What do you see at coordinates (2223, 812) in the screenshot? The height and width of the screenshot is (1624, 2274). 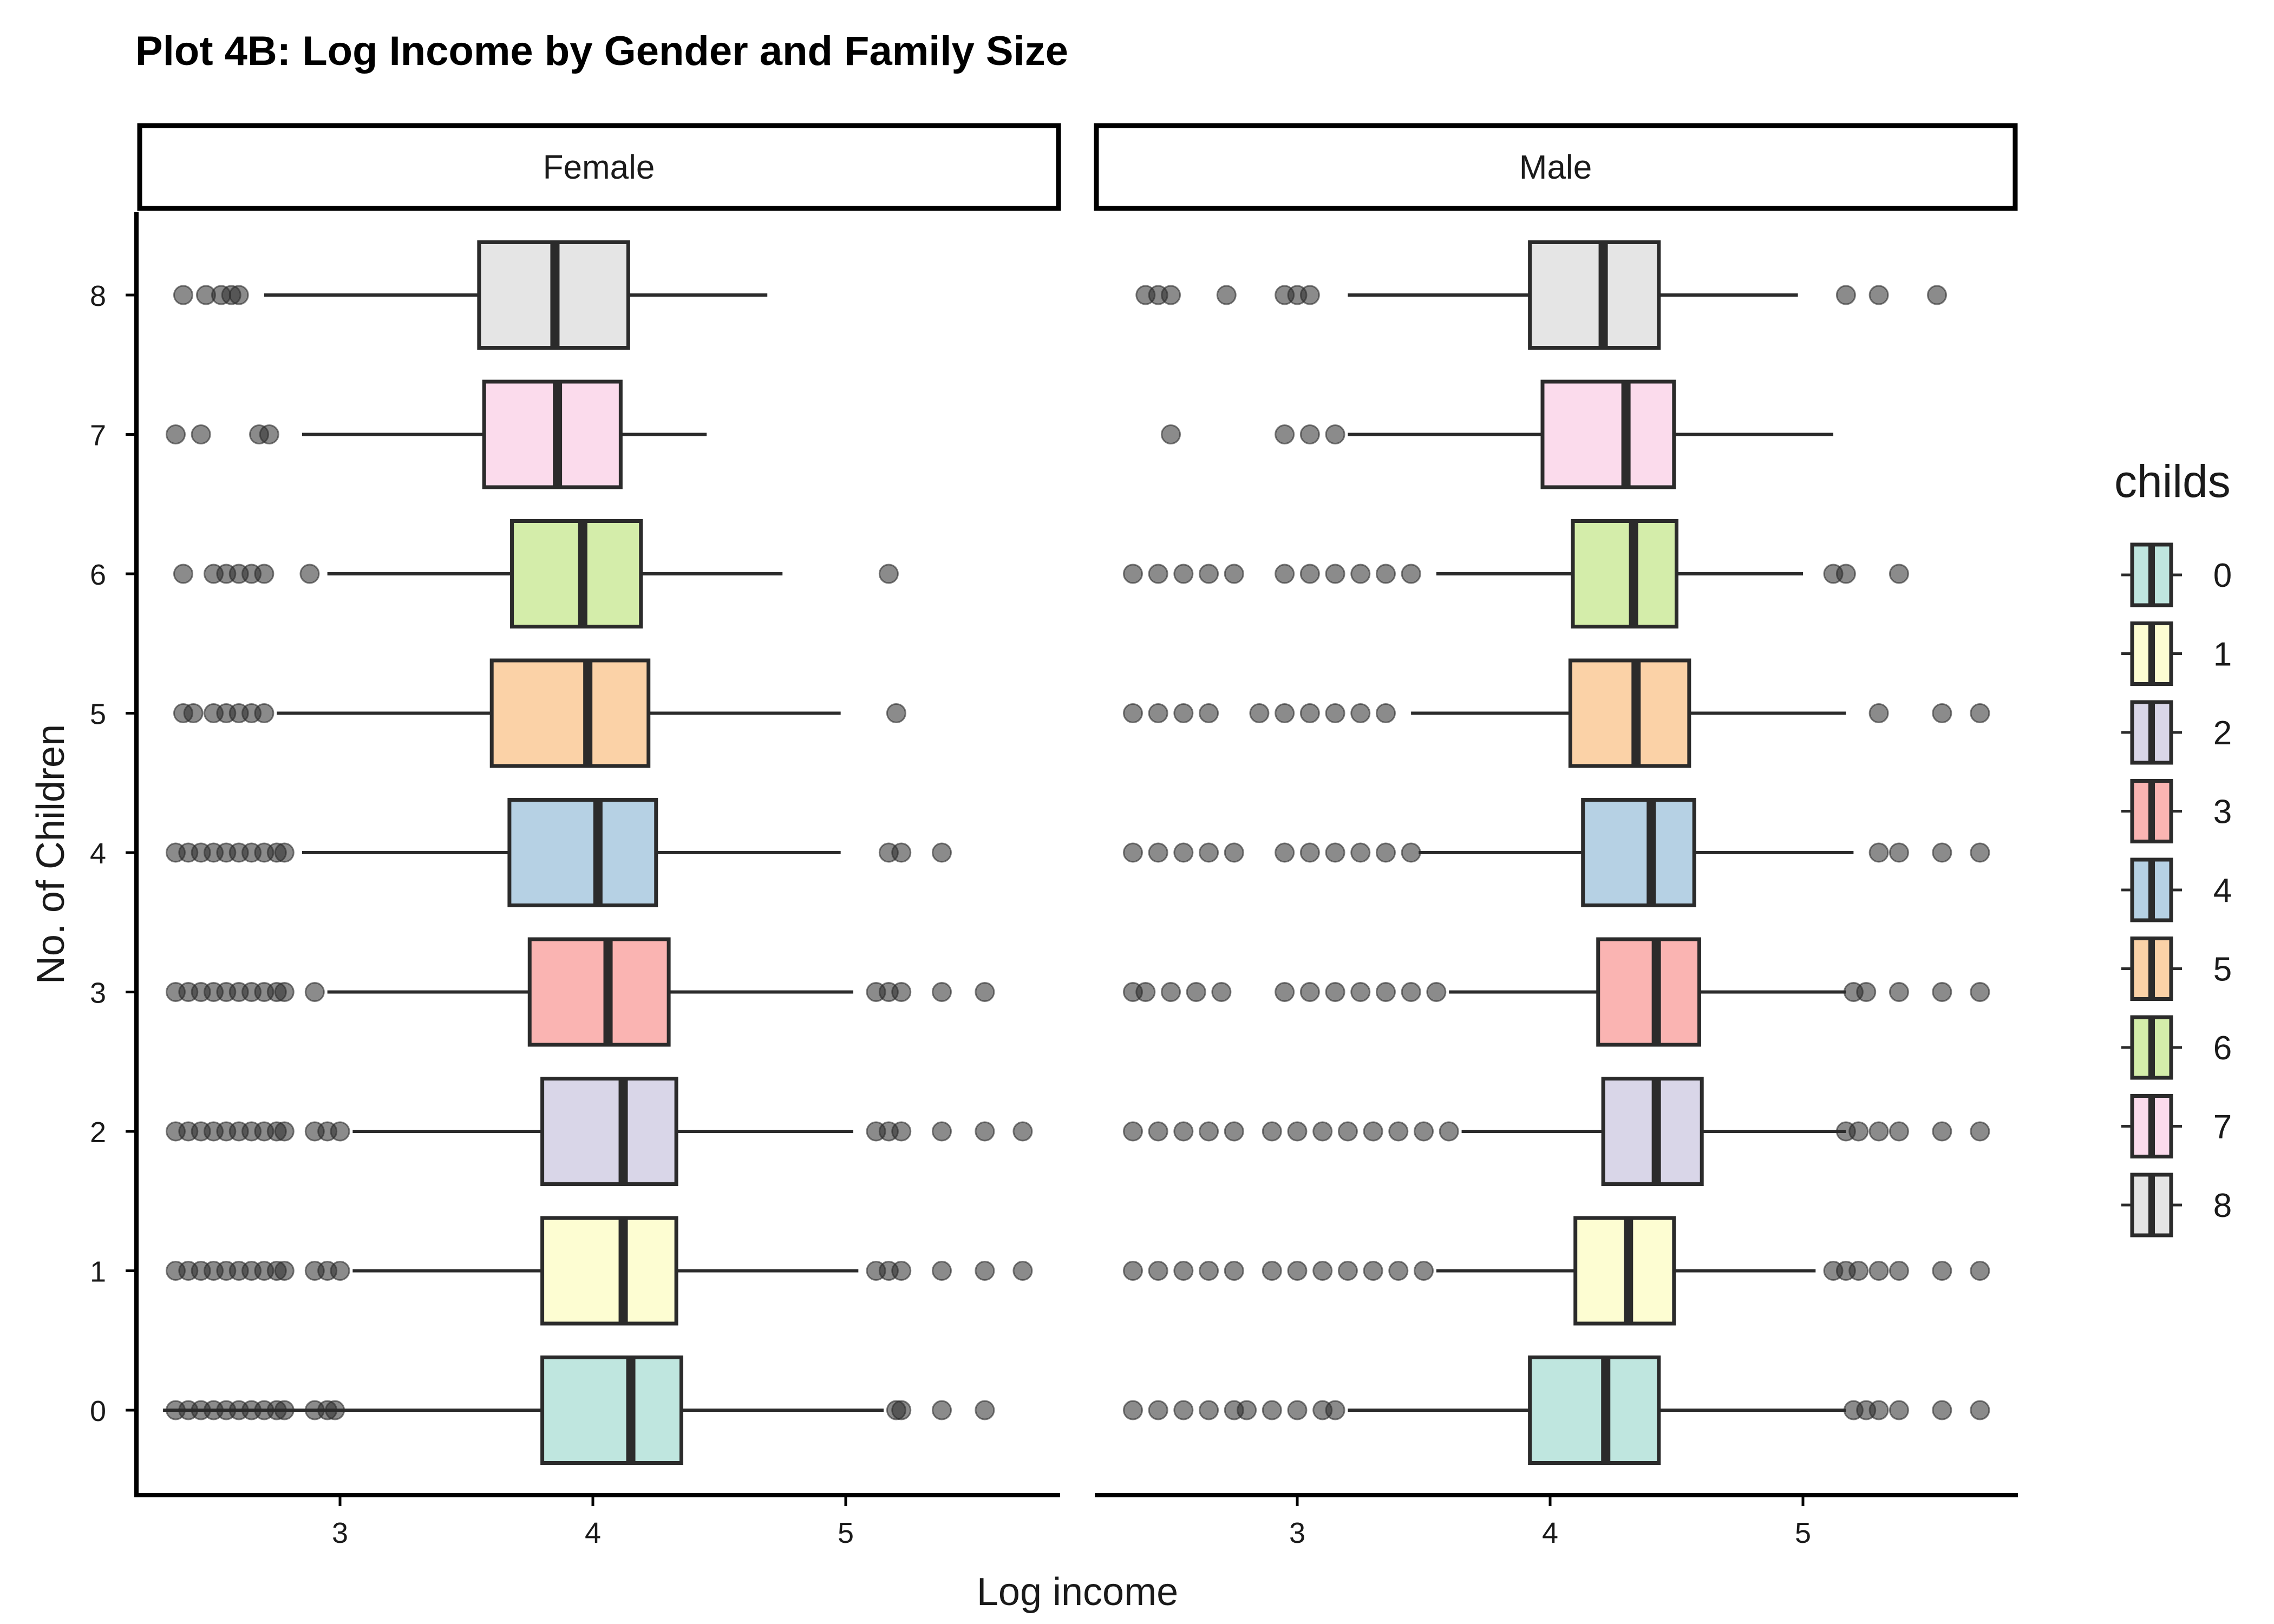 I see `legend-label: 3` at bounding box center [2223, 812].